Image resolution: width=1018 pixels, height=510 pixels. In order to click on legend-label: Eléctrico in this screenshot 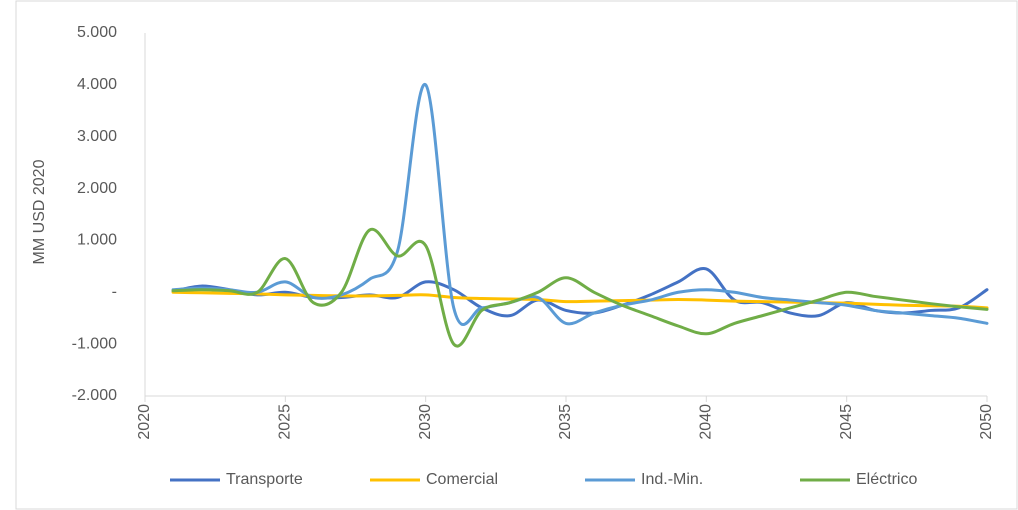, I will do `click(886, 479)`.